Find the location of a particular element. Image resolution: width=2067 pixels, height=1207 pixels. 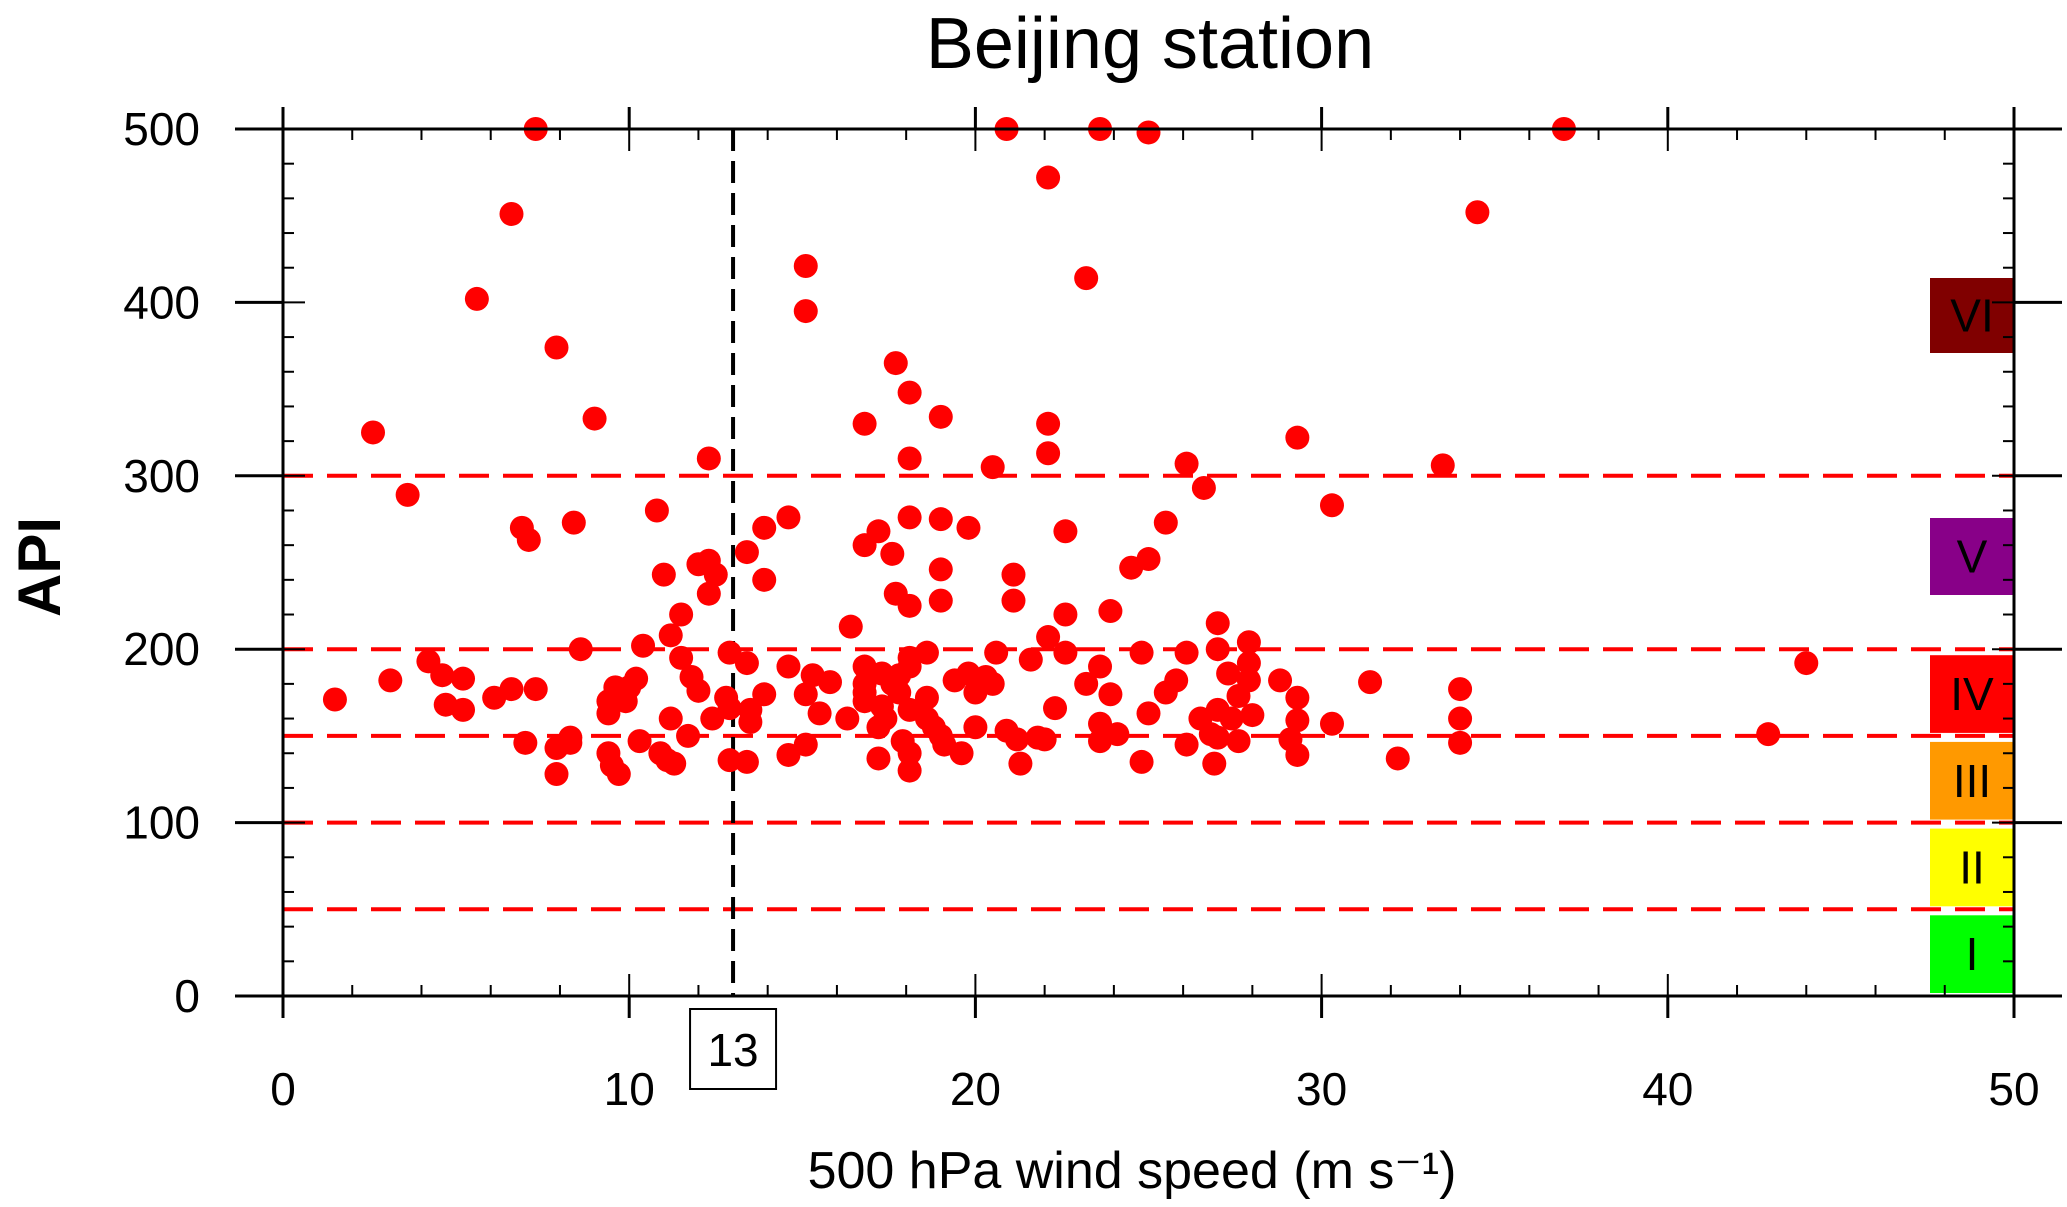

x-tick-label: 0 is located at coordinates (283, 1089).